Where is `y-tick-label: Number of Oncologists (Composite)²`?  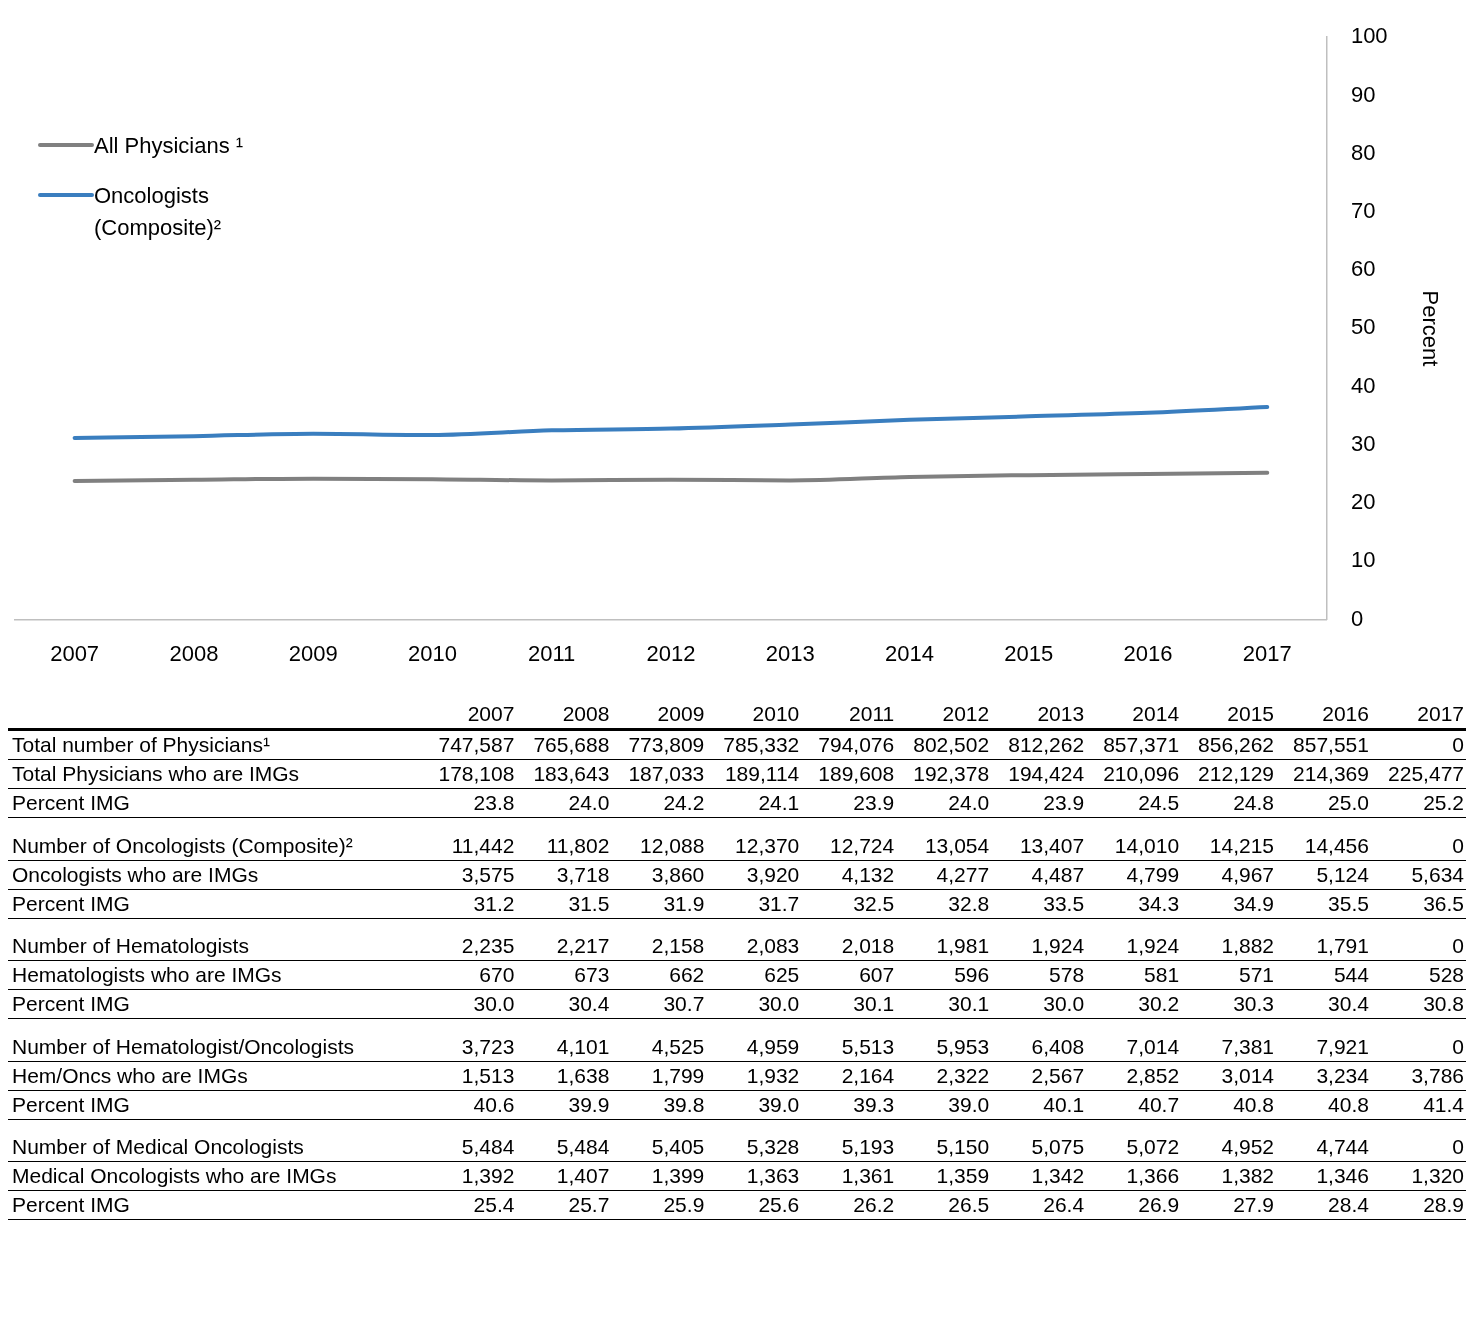 y-tick-label: Number of Oncologists (Composite)² is located at coordinates (215, 845).